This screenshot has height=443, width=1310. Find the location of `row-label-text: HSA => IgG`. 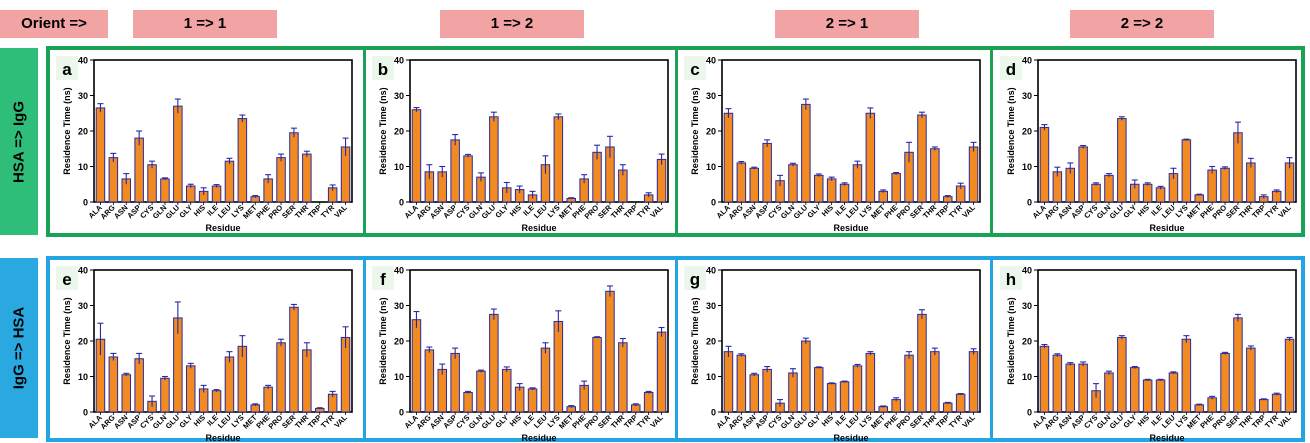

row-label-text: HSA => IgG is located at coordinates (19, 141).